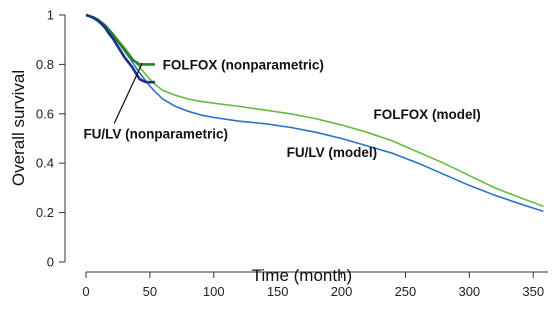 This screenshot has width=560, height=328. Describe the element at coordinates (427, 114) in the screenshot. I see `annotation-folfox-model: FOLFOX (model)` at that location.